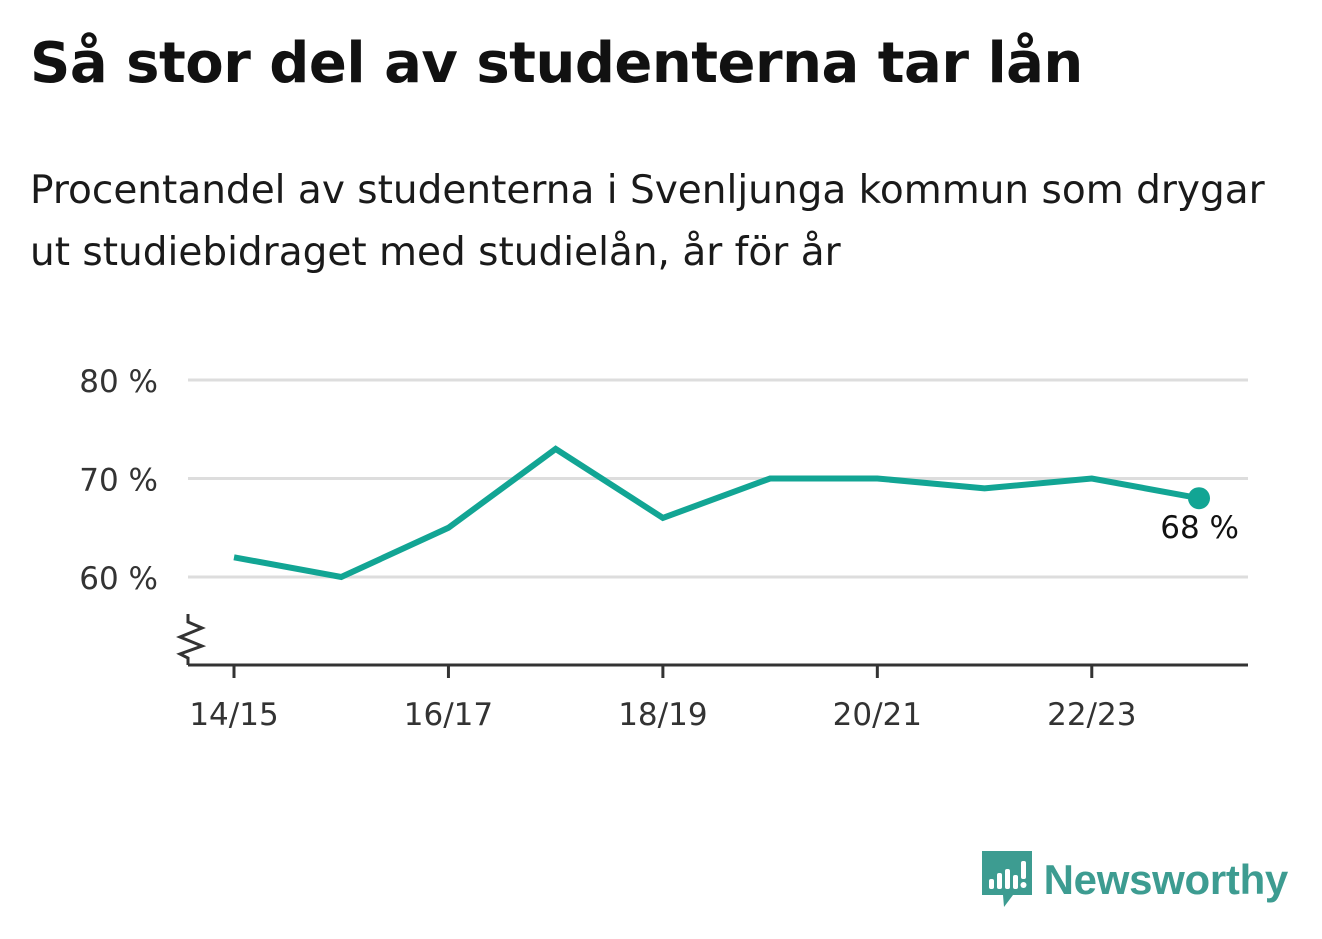 Image resolution: width=1322 pixels, height=939 pixels. What do you see at coordinates (877, 715) in the screenshot?
I see `x-tick-label: 20/21` at bounding box center [877, 715].